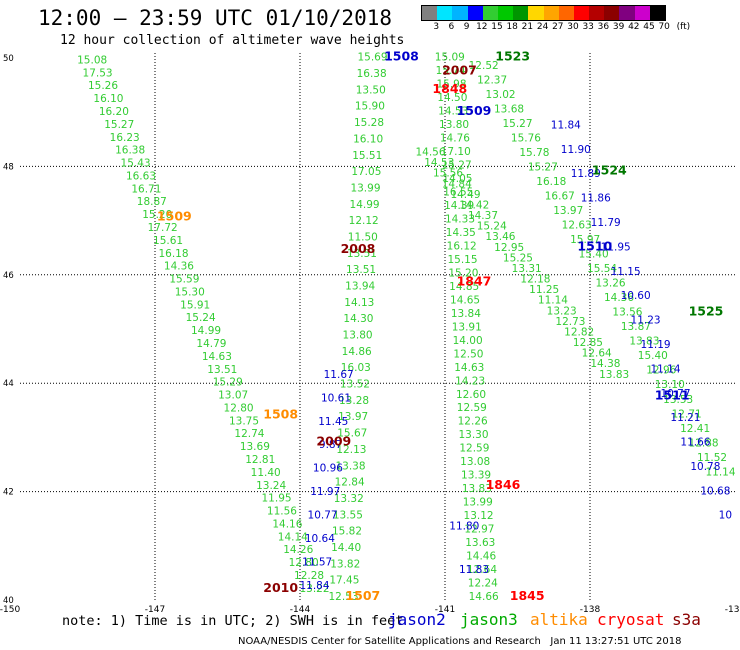  What do you see at coordinates (695, 429) in the screenshot?
I see `swh-value: 12.41` at bounding box center [695, 429].